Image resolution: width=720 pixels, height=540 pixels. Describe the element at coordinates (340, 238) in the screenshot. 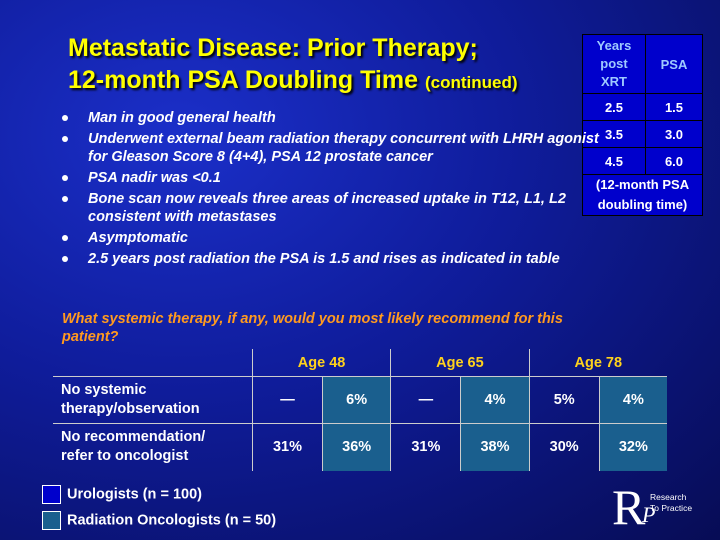

I see `bullet-item: Asymptomatic` at that location.